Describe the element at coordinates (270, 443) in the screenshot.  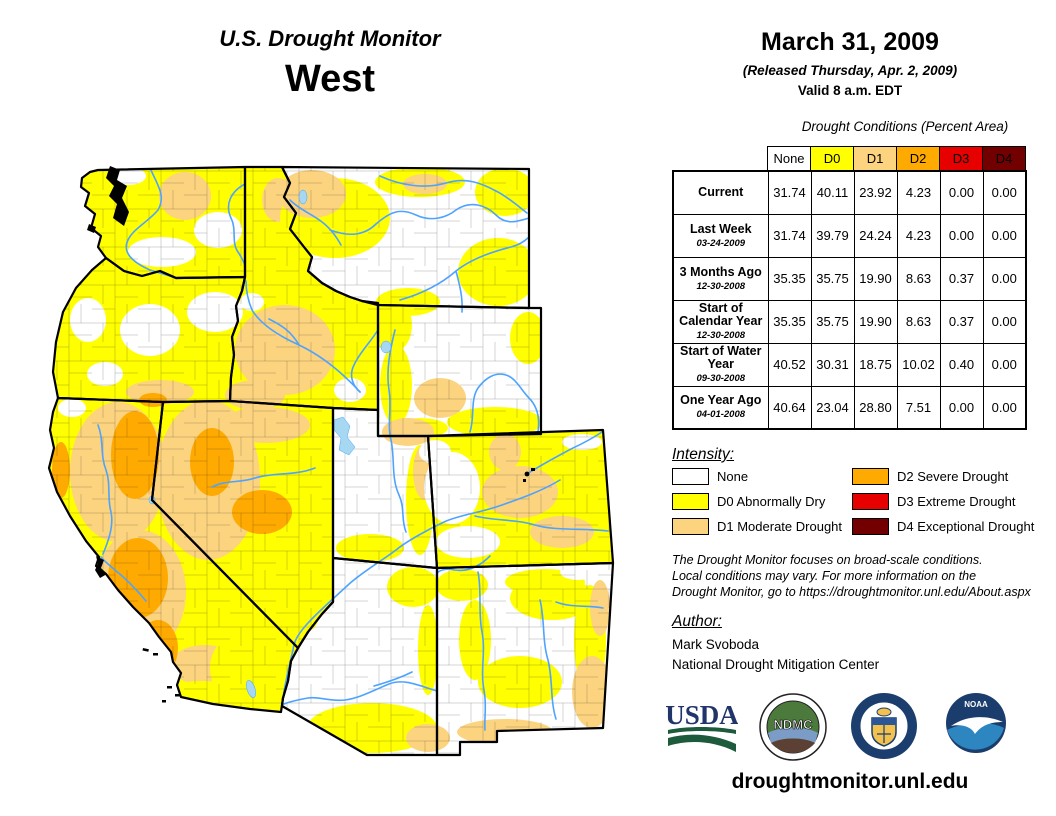
I see `lakes` at that location.